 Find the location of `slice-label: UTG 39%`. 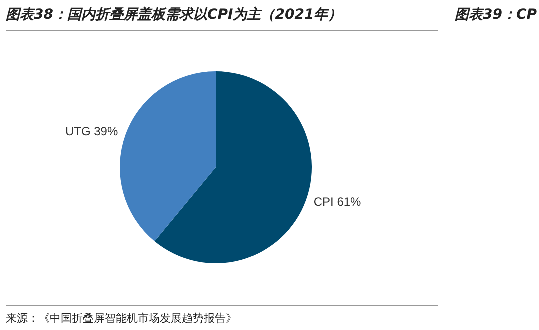

slice-label: UTG 39% is located at coordinates (91, 131).